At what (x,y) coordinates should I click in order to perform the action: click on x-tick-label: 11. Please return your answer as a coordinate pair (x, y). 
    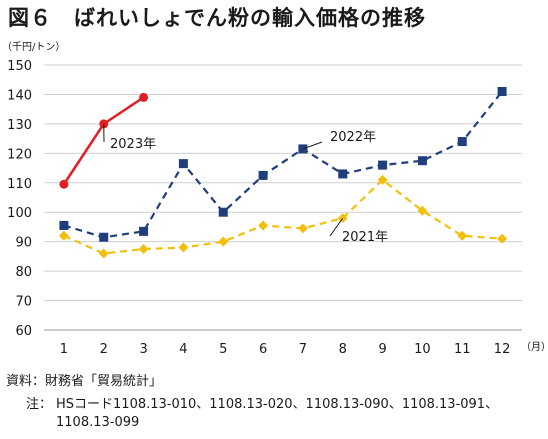
    Looking at the image, I should click on (462, 349).